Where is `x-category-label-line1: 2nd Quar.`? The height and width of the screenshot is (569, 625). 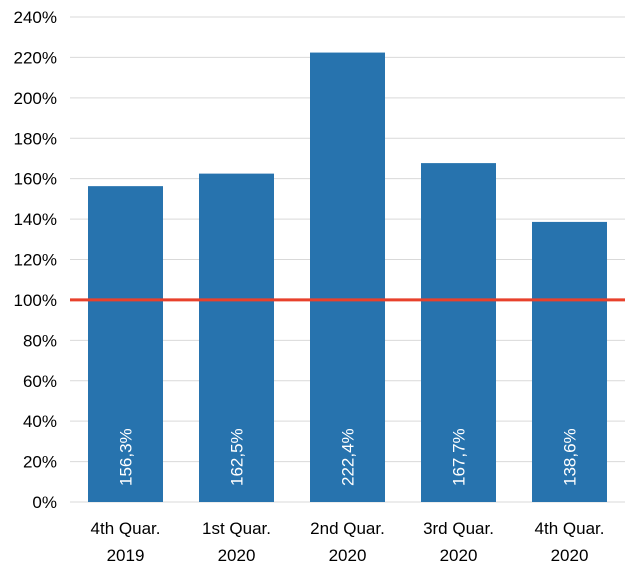
x-category-label-line1: 2nd Quar. is located at coordinates (347, 528).